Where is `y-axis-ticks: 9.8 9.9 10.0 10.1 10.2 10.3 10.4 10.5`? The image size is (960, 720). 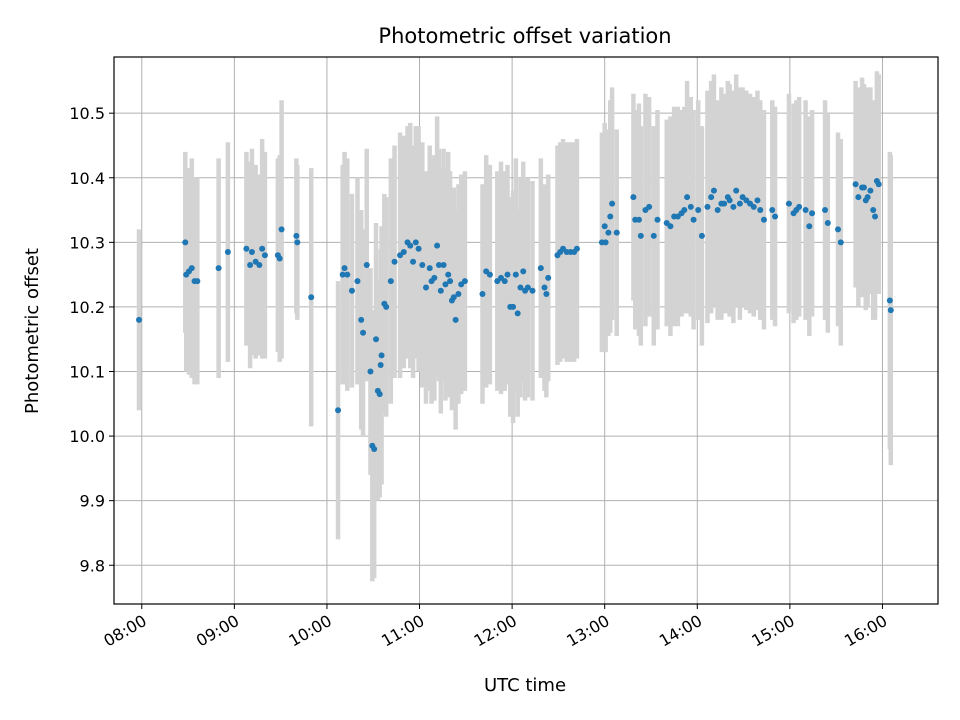 y-axis-ticks: 9.8 9.9 10.0 10.1 10.2 10.3 10.4 10.5 is located at coordinates (91, 339).